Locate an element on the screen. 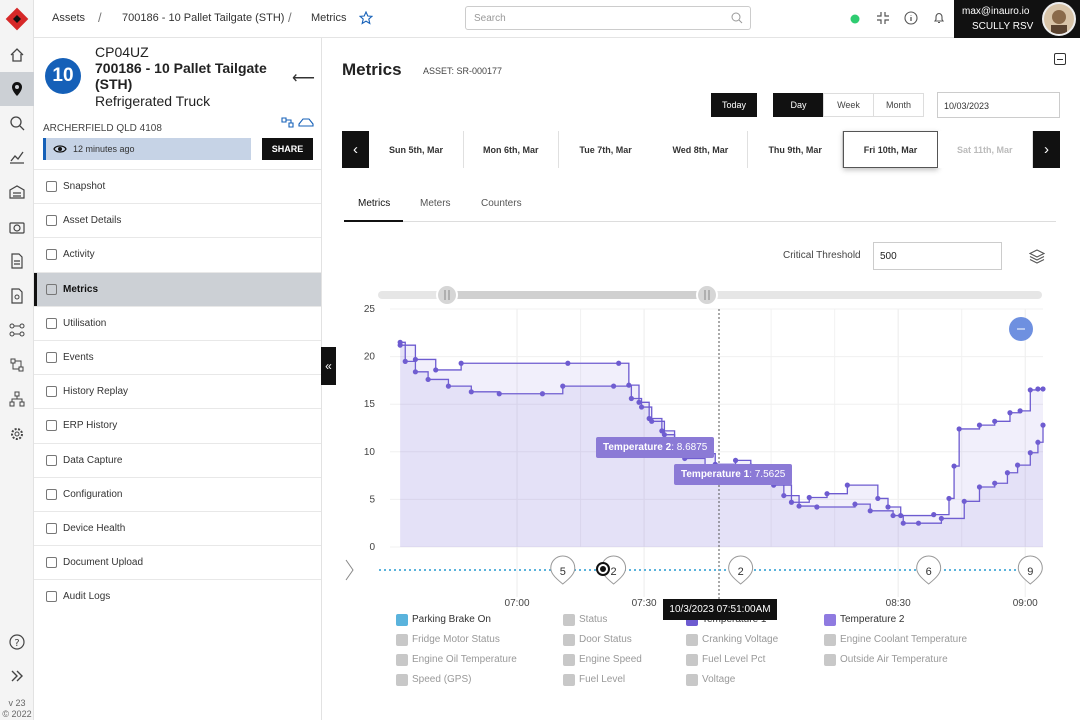  sidebar-item-audit-logs: Audit Logs is located at coordinates (177, 596).